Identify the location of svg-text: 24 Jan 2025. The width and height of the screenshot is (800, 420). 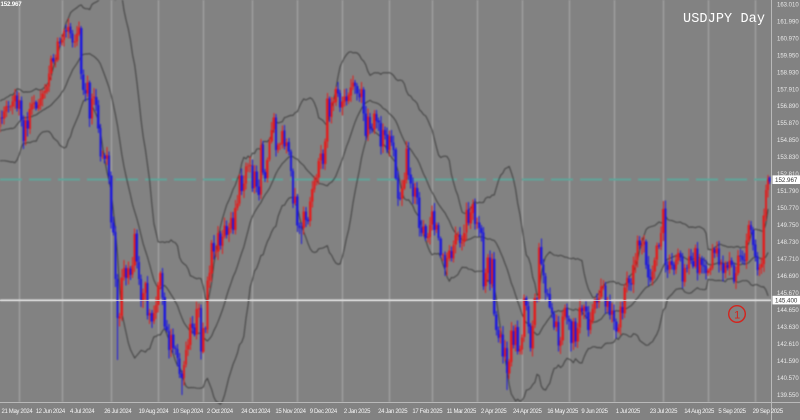
(393, 412).